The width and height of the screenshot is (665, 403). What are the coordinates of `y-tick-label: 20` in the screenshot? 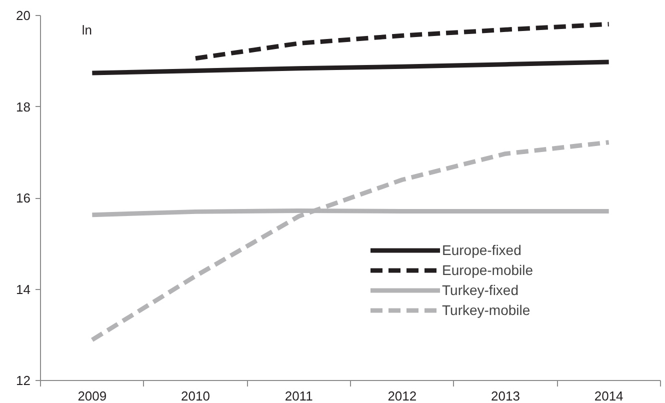 It's located at (23, 15).